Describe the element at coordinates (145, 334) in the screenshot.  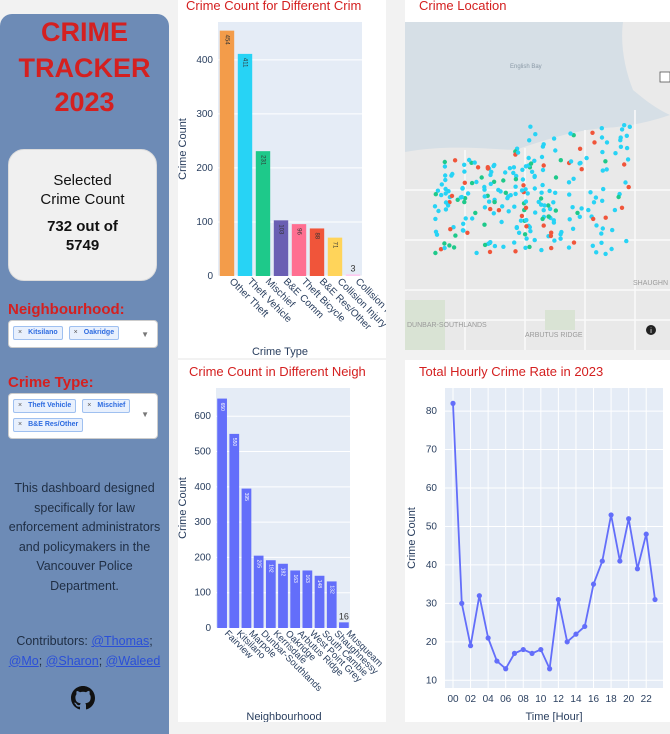
I see `chevron-down-icon: ▼` at that location.